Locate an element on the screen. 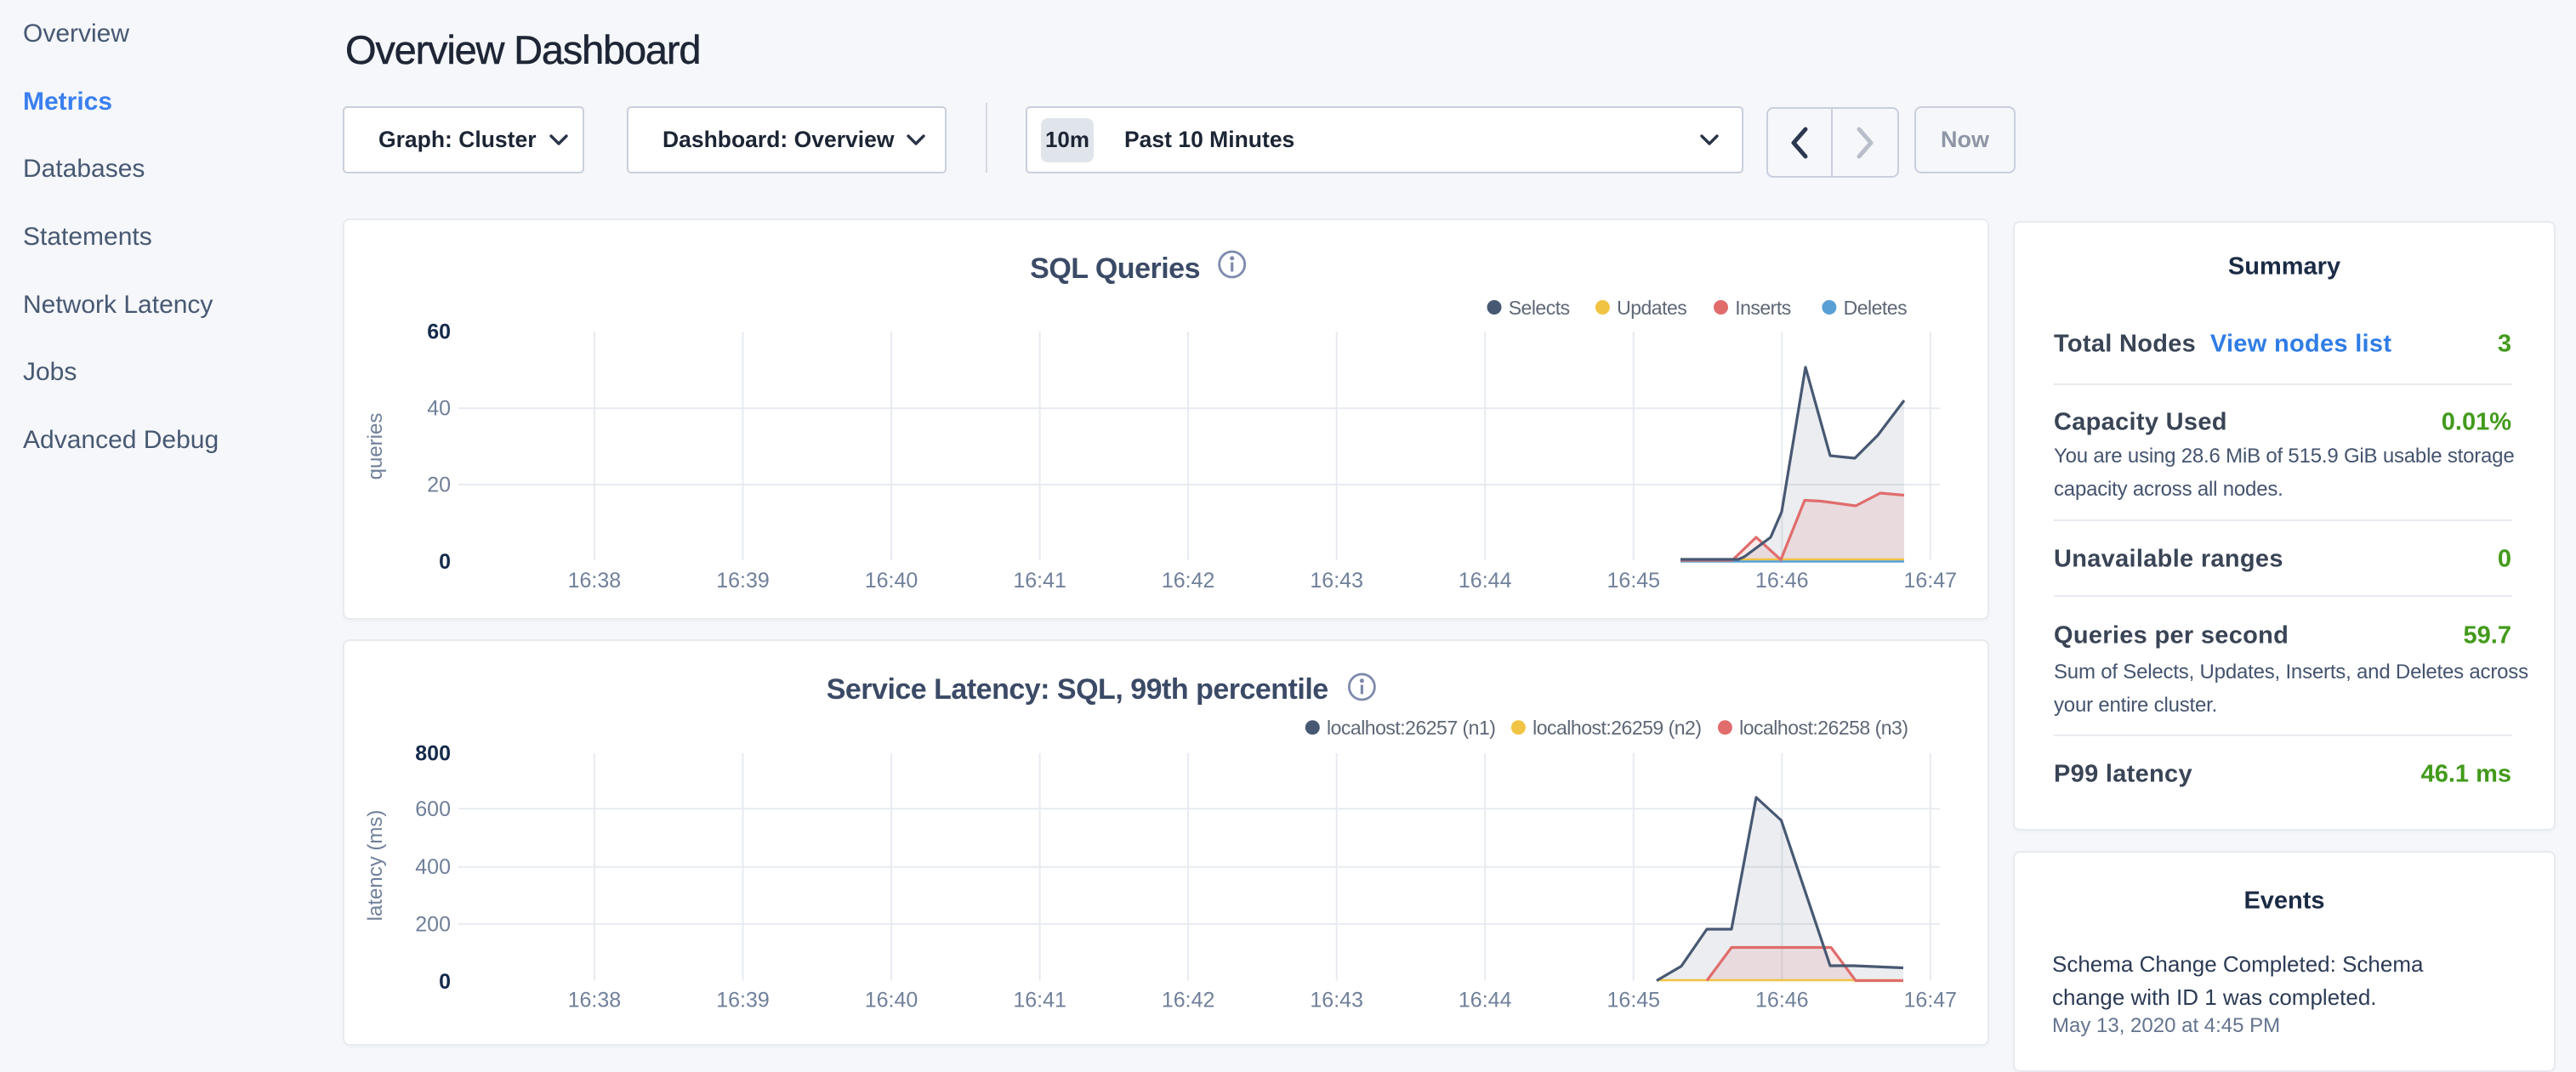  svg-text: Deletes is located at coordinates (1875, 308).